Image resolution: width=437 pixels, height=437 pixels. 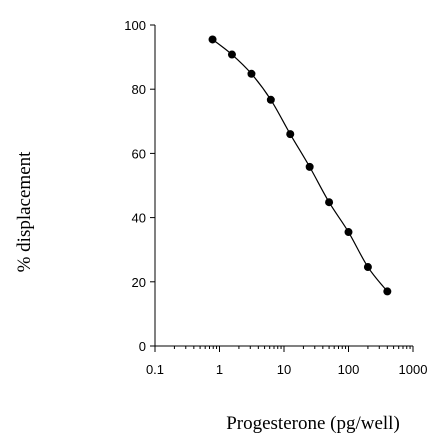 I want to click on y-axis: 0 20 40 60 80 100, so click(x=140, y=186).